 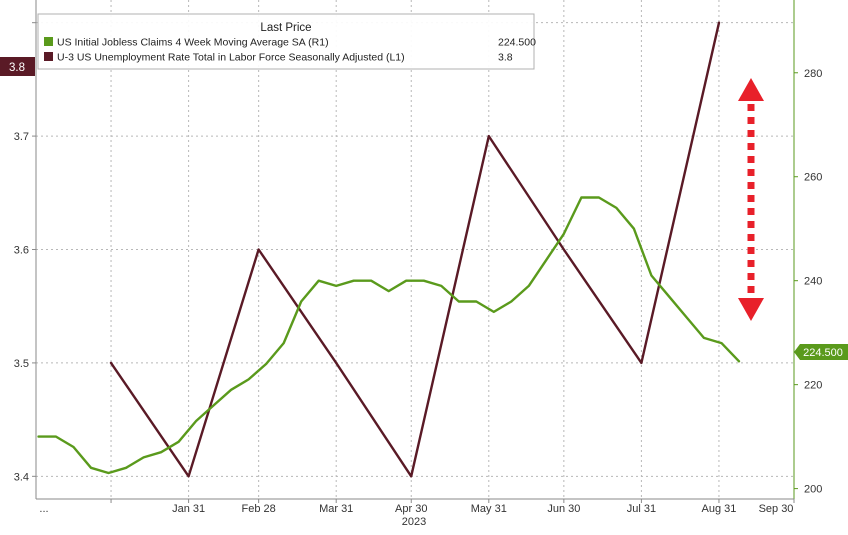 What do you see at coordinates (813, 178) in the screenshot?
I see `right-tick-label: 260` at bounding box center [813, 178].